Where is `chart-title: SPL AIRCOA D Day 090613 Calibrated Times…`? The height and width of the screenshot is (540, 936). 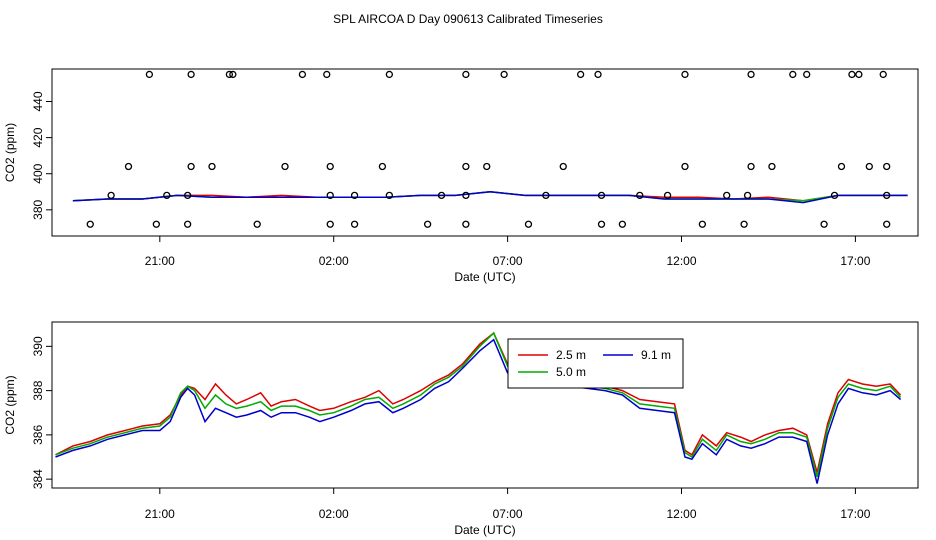 chart-title: SPL AIRCOA D Day 090613 Calibrated Times… is located at coordinates (468, 19).